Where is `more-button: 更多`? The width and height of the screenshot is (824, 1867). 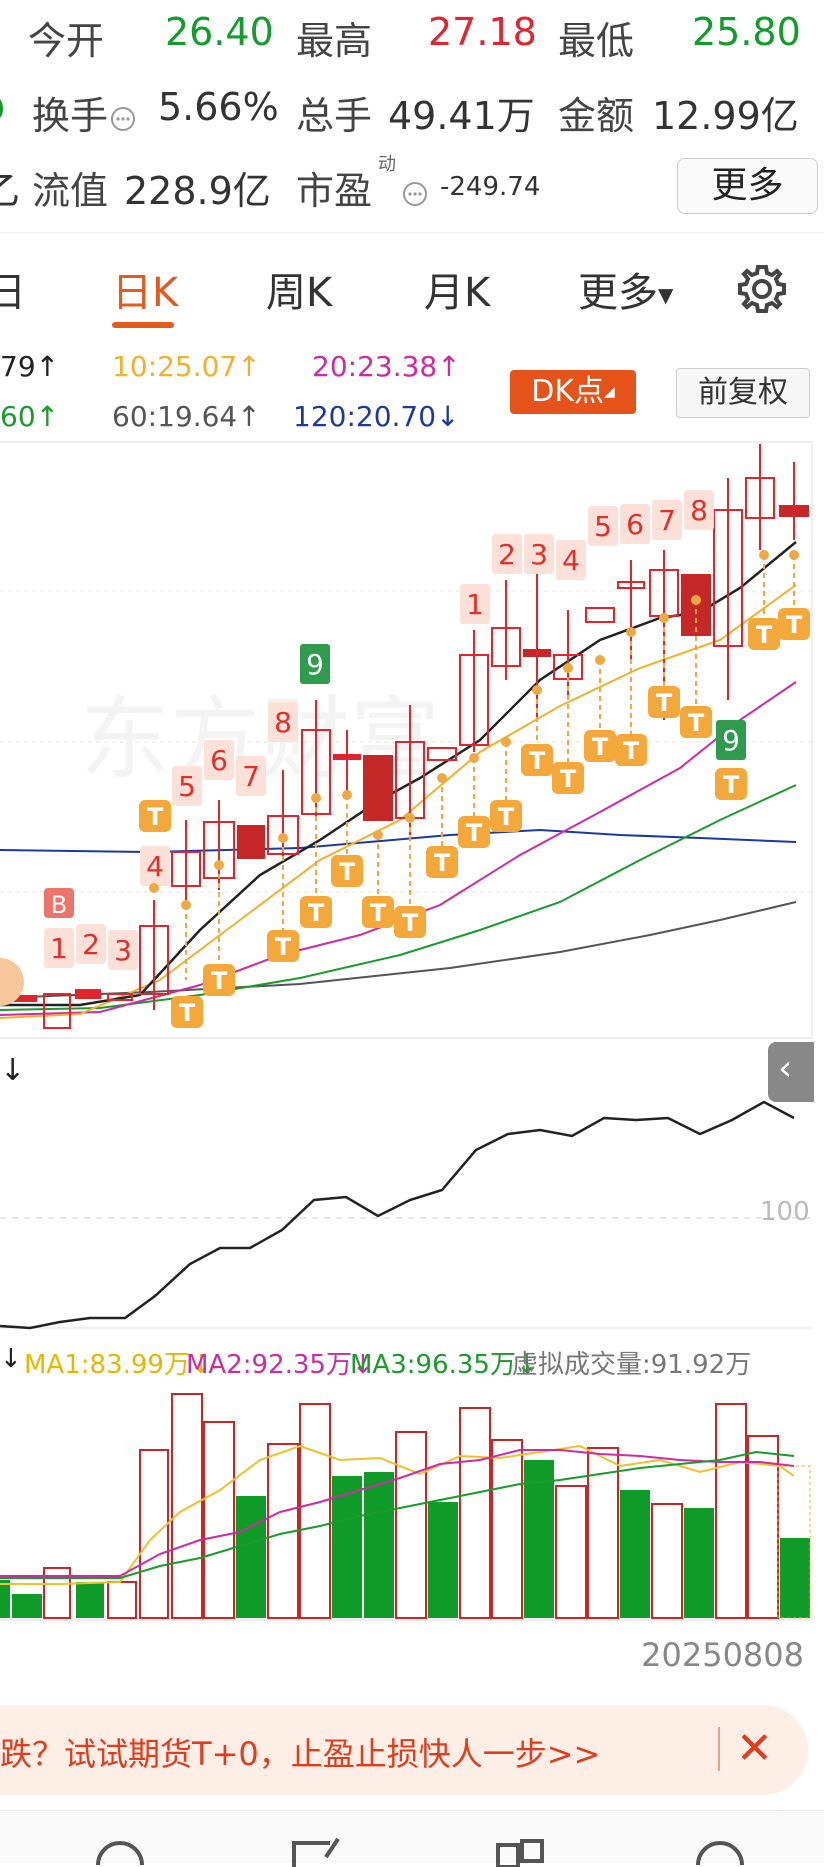 more-button: 更多 is located at coordinates (747, 186).